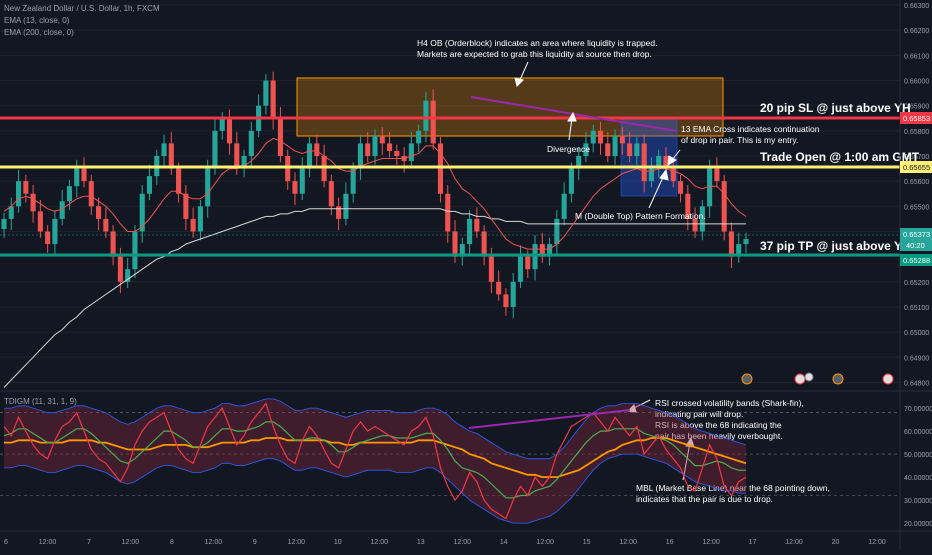  I want to click on rsi-tick-label: 30.00000, so click(918, 501).